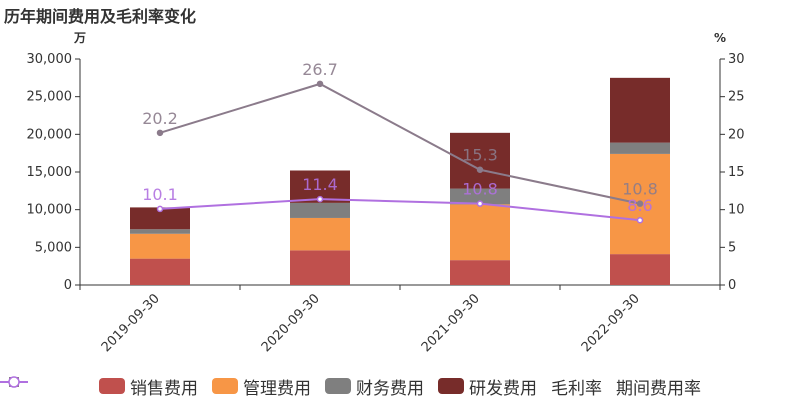 The height and width of the screenshot is (400, 800). I want to click on data-label-gross-margin: 20.2, so click(160, 118).